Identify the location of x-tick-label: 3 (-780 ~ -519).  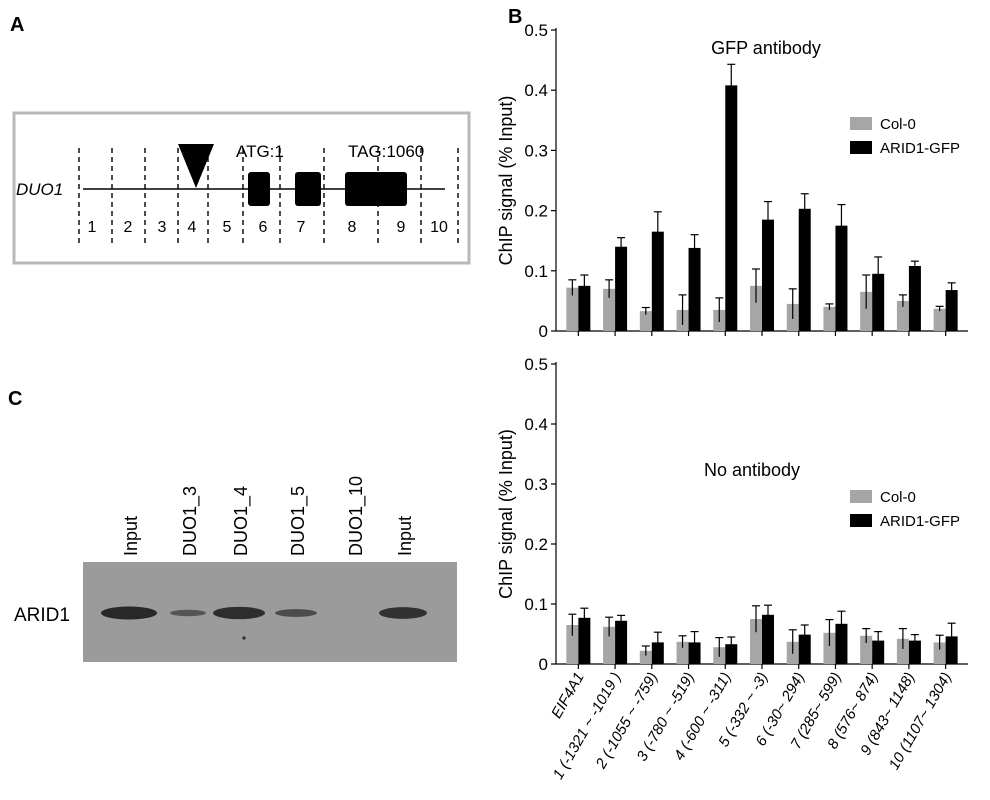
(665, 716).